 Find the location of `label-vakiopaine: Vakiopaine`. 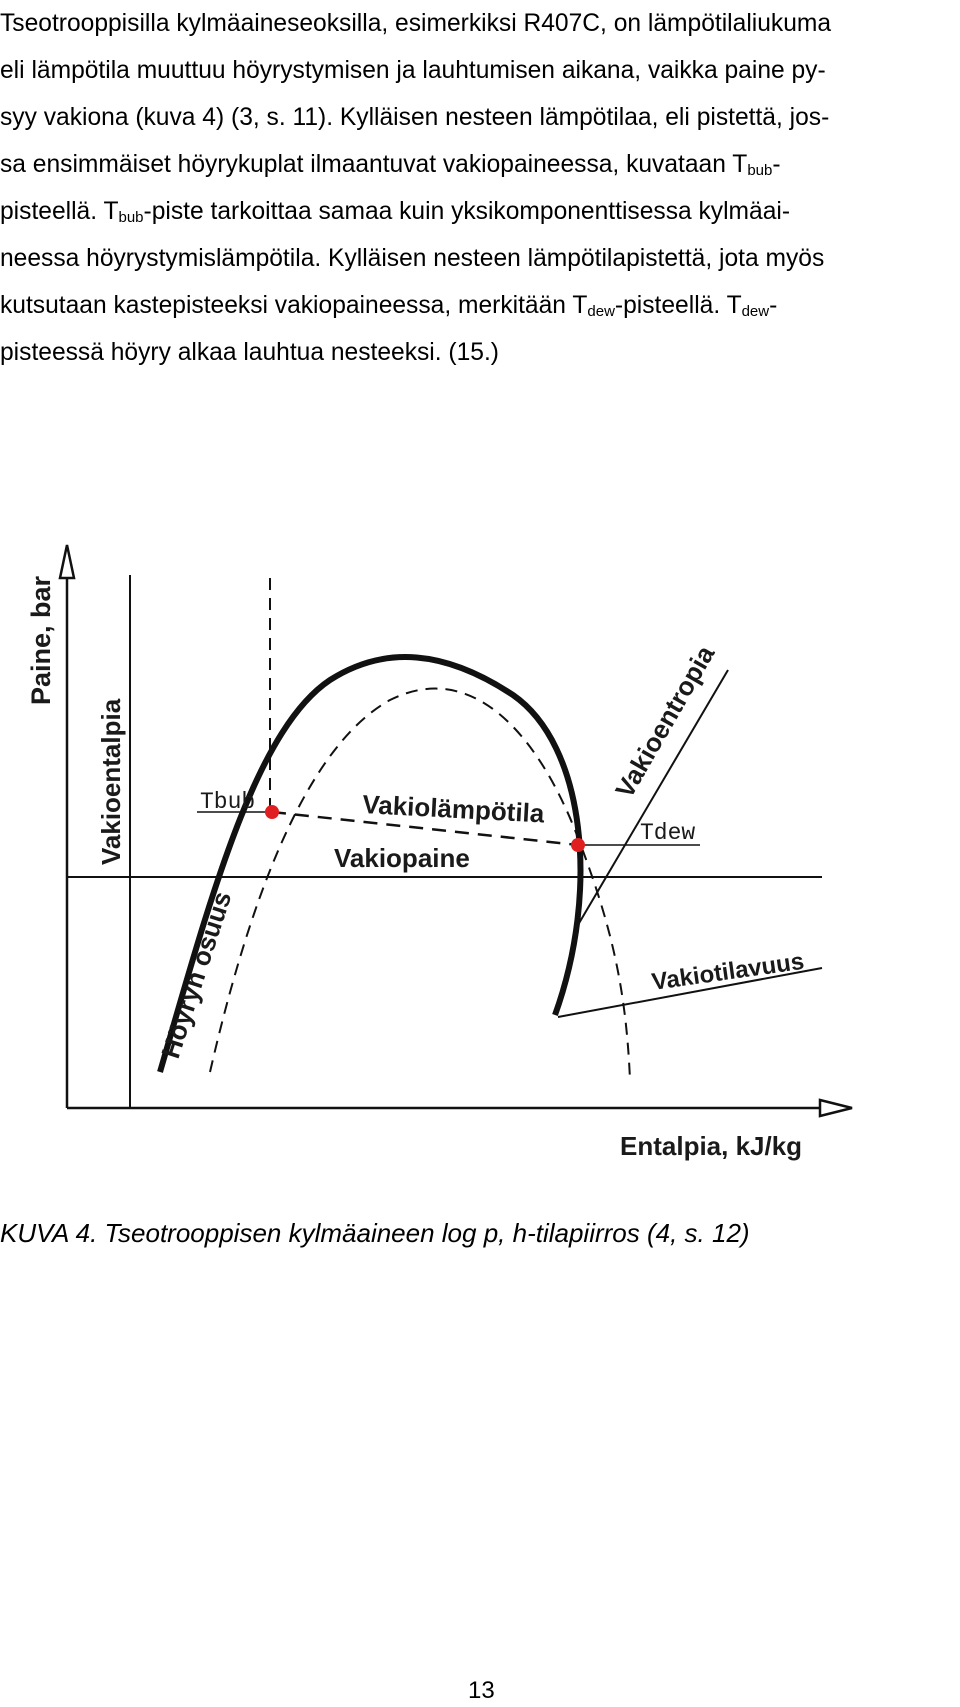

label-vakiopaine: Vakiopaine is located at coordinates (402, 858).